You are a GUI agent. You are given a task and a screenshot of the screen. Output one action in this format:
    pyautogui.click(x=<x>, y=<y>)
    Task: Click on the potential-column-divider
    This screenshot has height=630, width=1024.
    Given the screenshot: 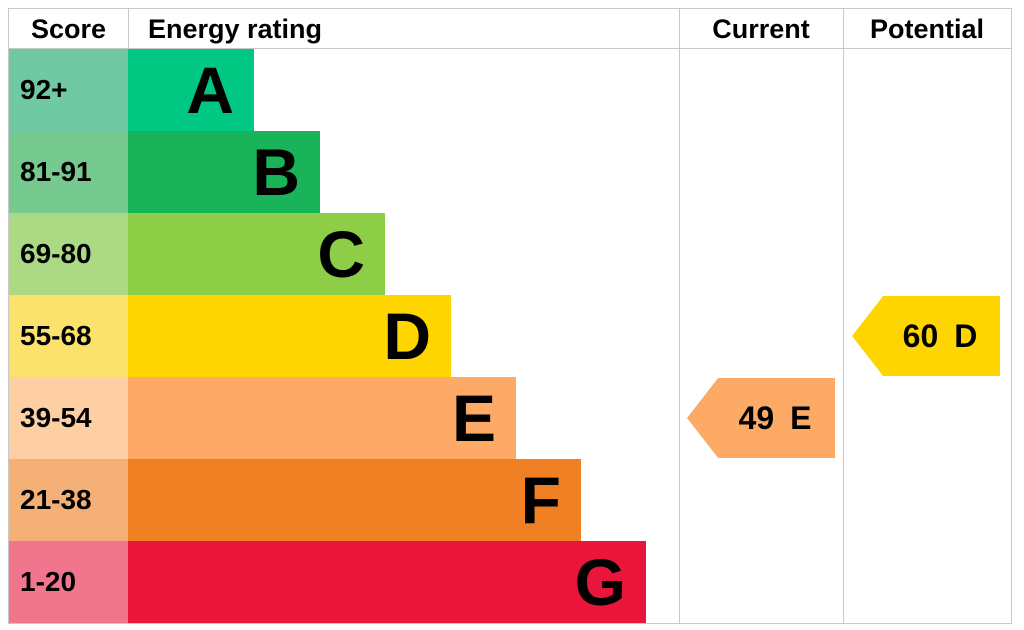 What is the action you would take?
    pyautogui.click(x=843, y=316)
    